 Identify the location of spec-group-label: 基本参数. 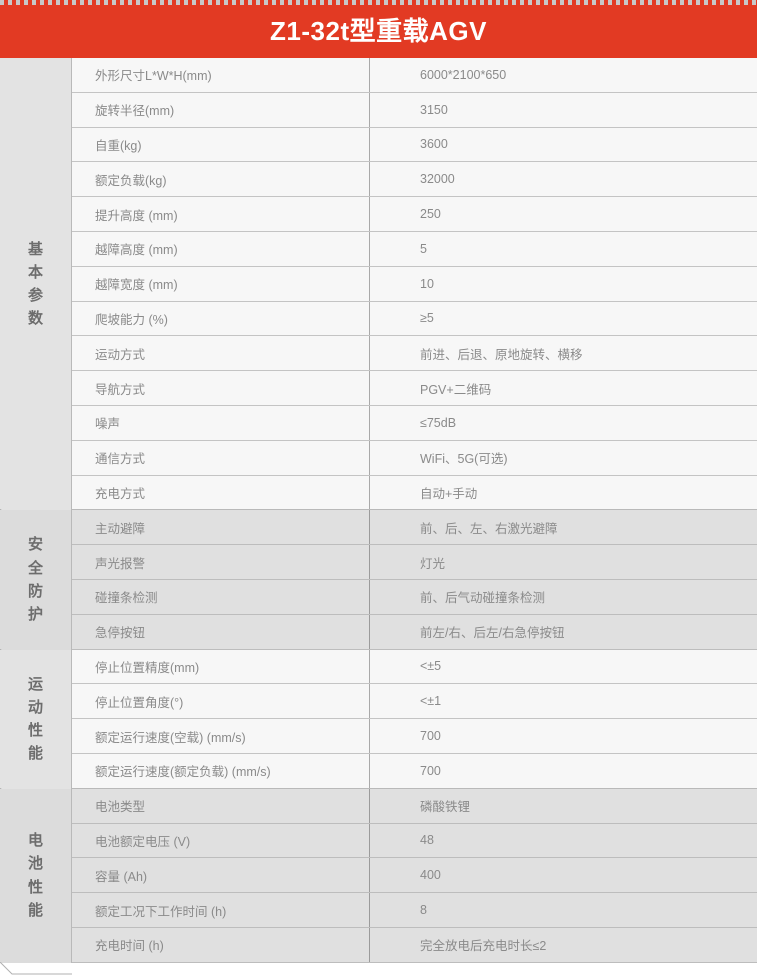
(36, 284).